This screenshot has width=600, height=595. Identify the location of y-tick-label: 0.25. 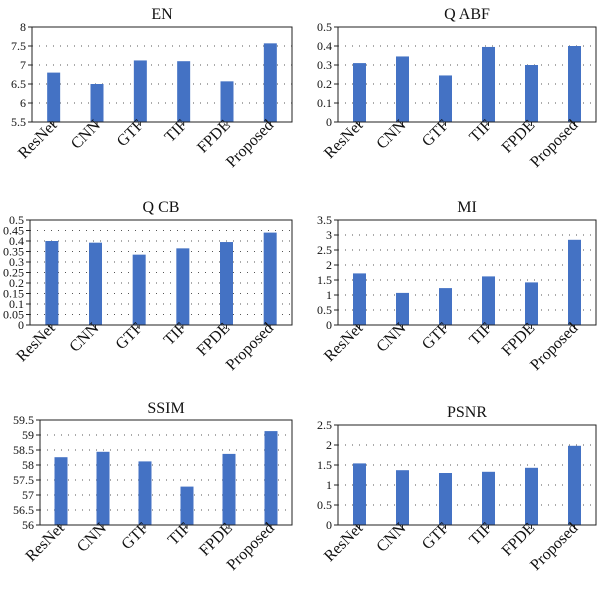
(13, 273).